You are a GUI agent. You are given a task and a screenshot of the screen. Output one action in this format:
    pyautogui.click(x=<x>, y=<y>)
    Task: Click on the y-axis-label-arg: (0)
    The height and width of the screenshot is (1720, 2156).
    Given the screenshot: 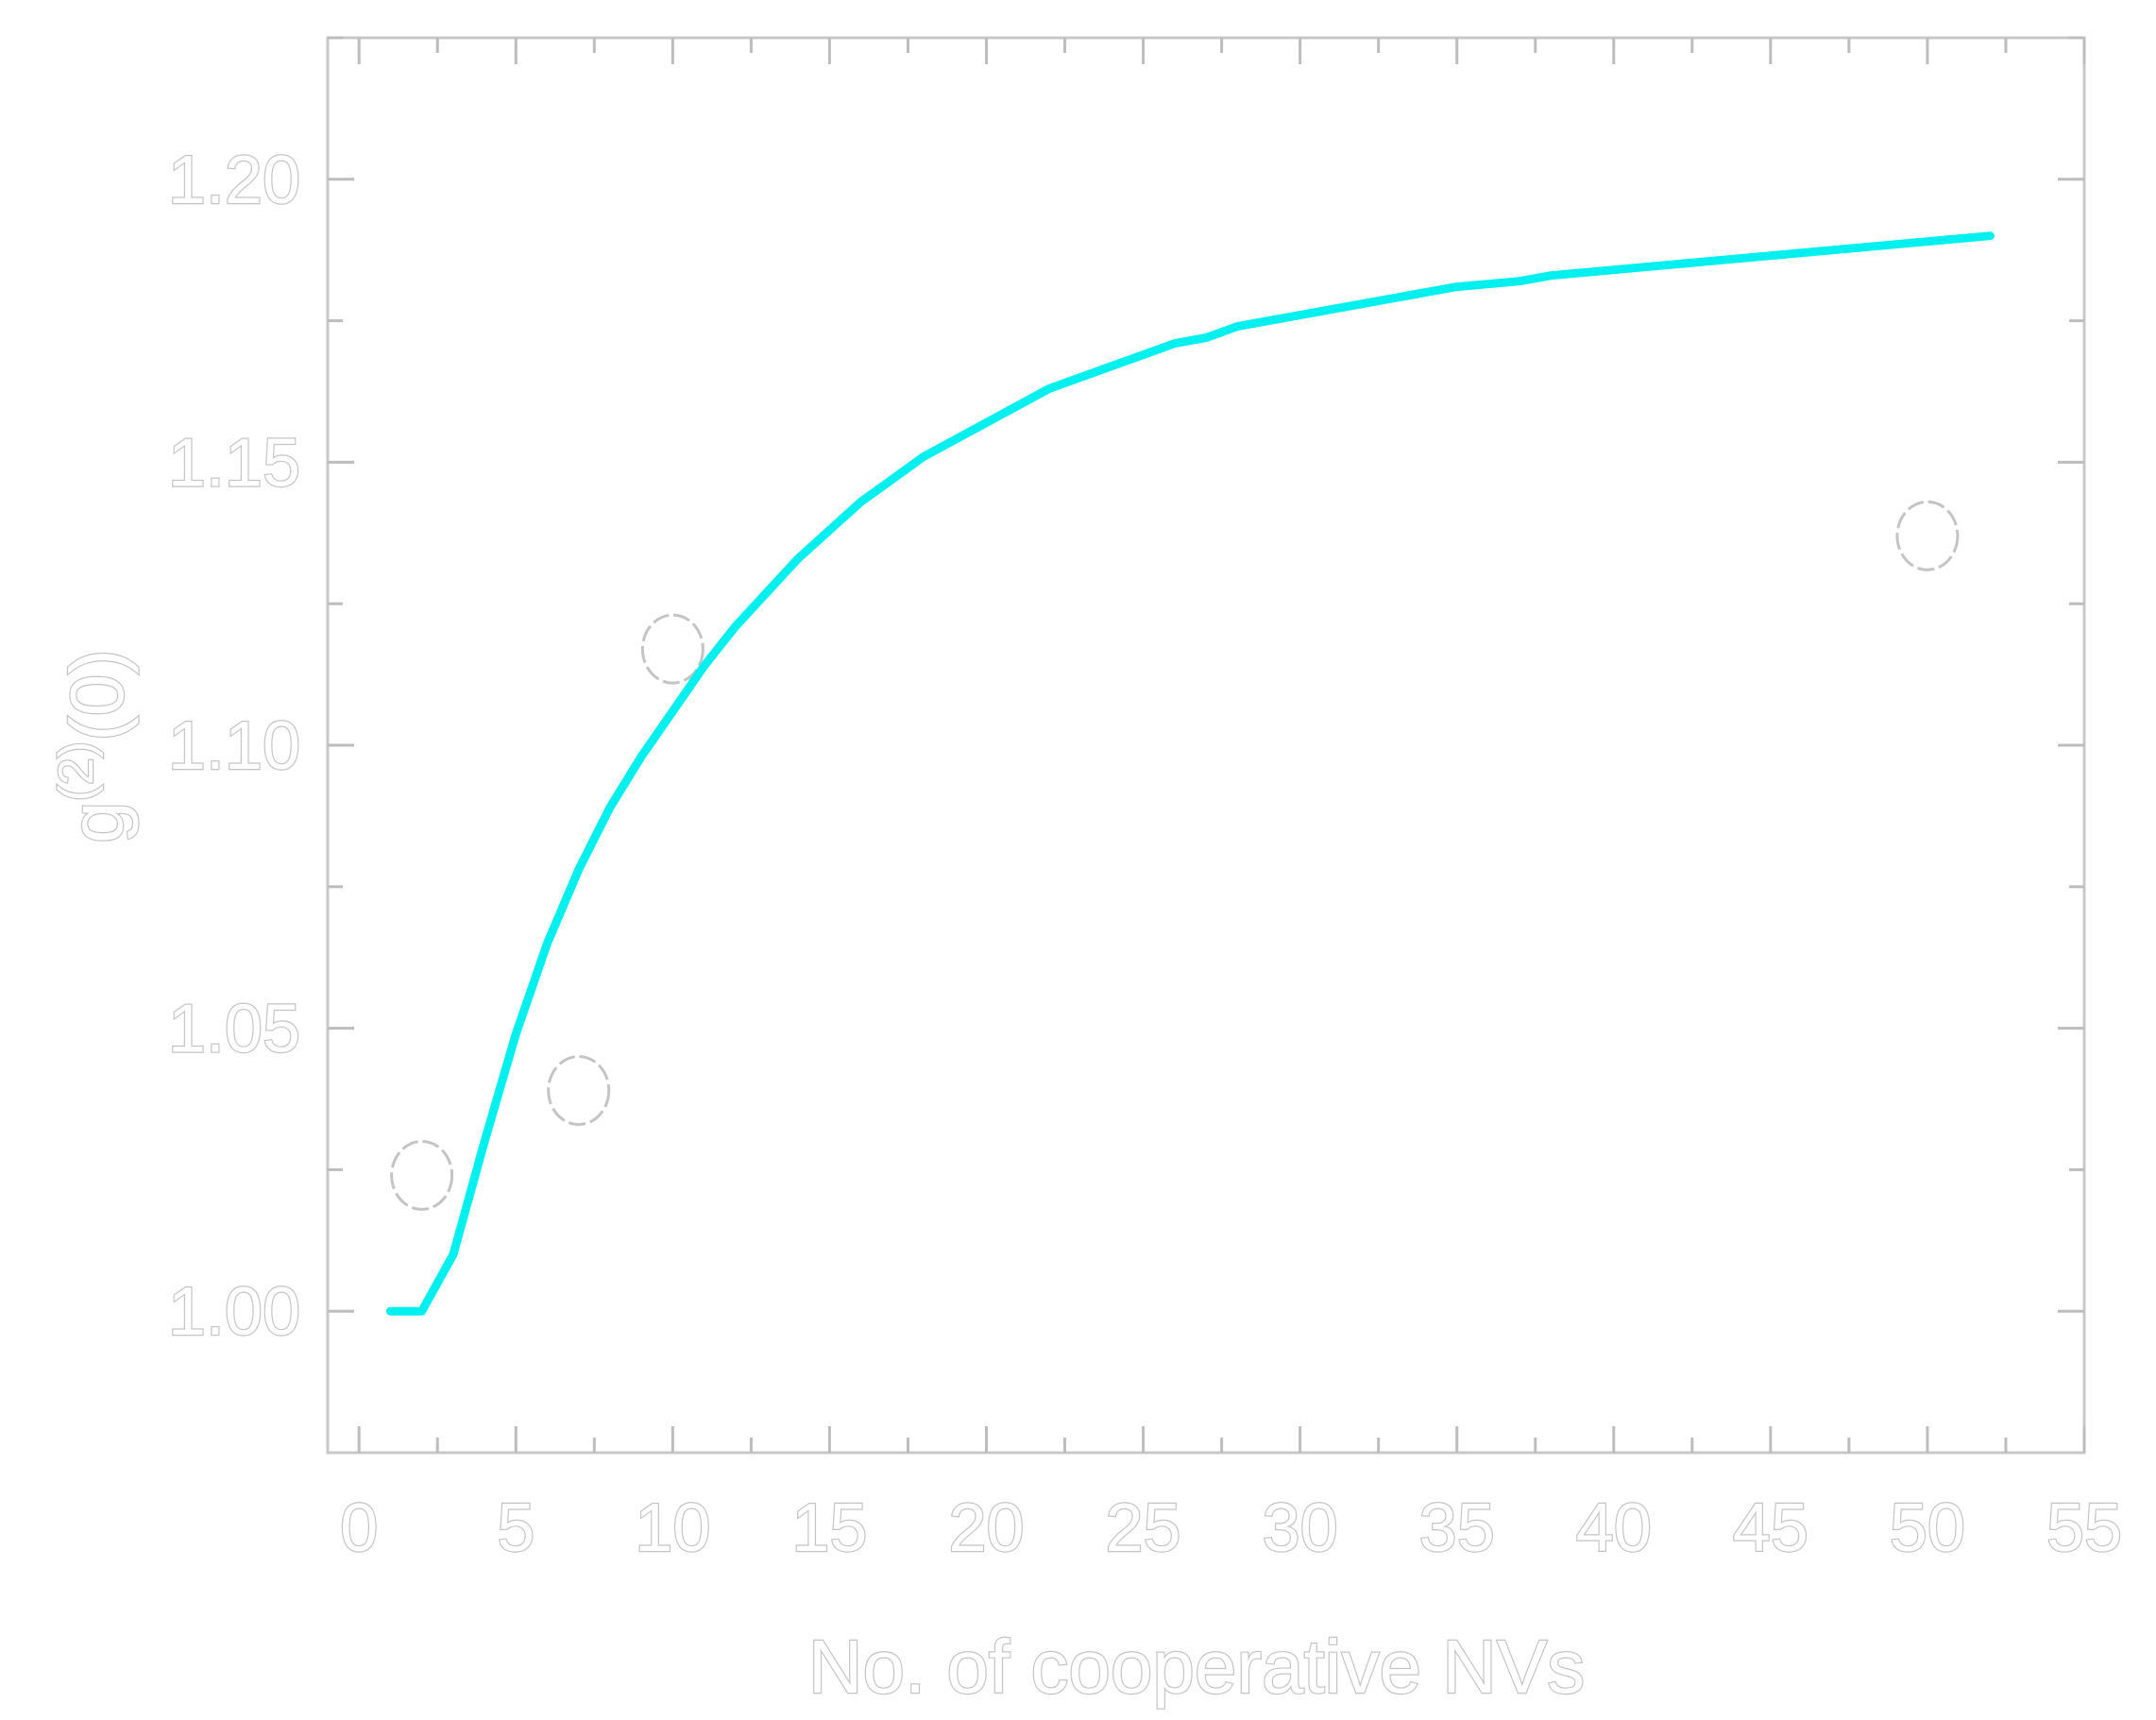 What is the action you would take?
    pyautogui.click(x=97, y=695)
    